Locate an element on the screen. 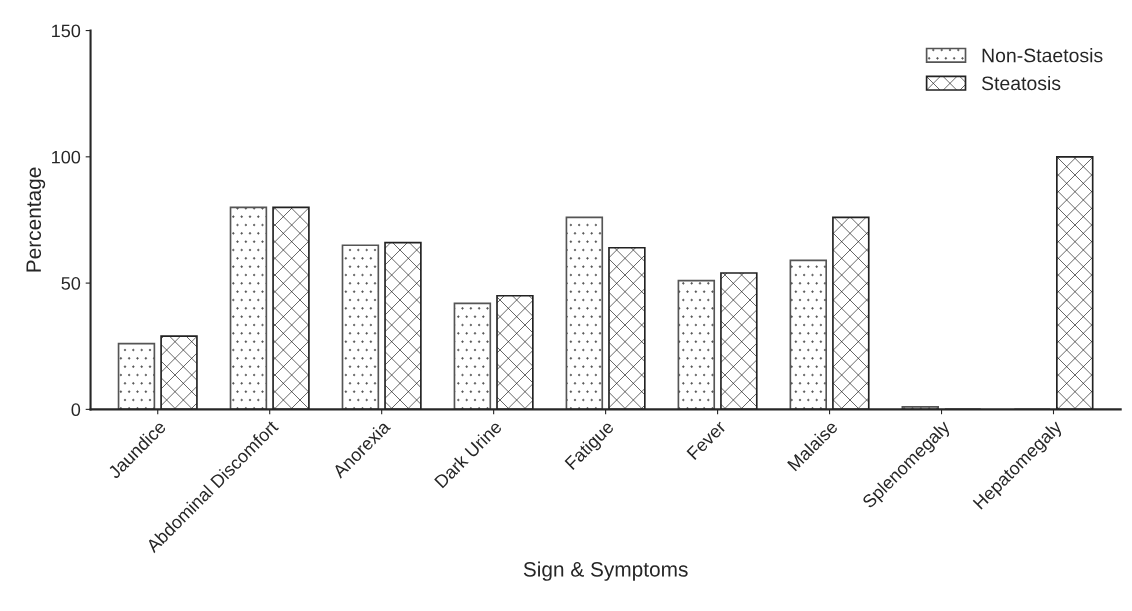 The width and height of the screenshot is (1132, 611). y-tick-label: 150 is located at coordinates (66, 31).